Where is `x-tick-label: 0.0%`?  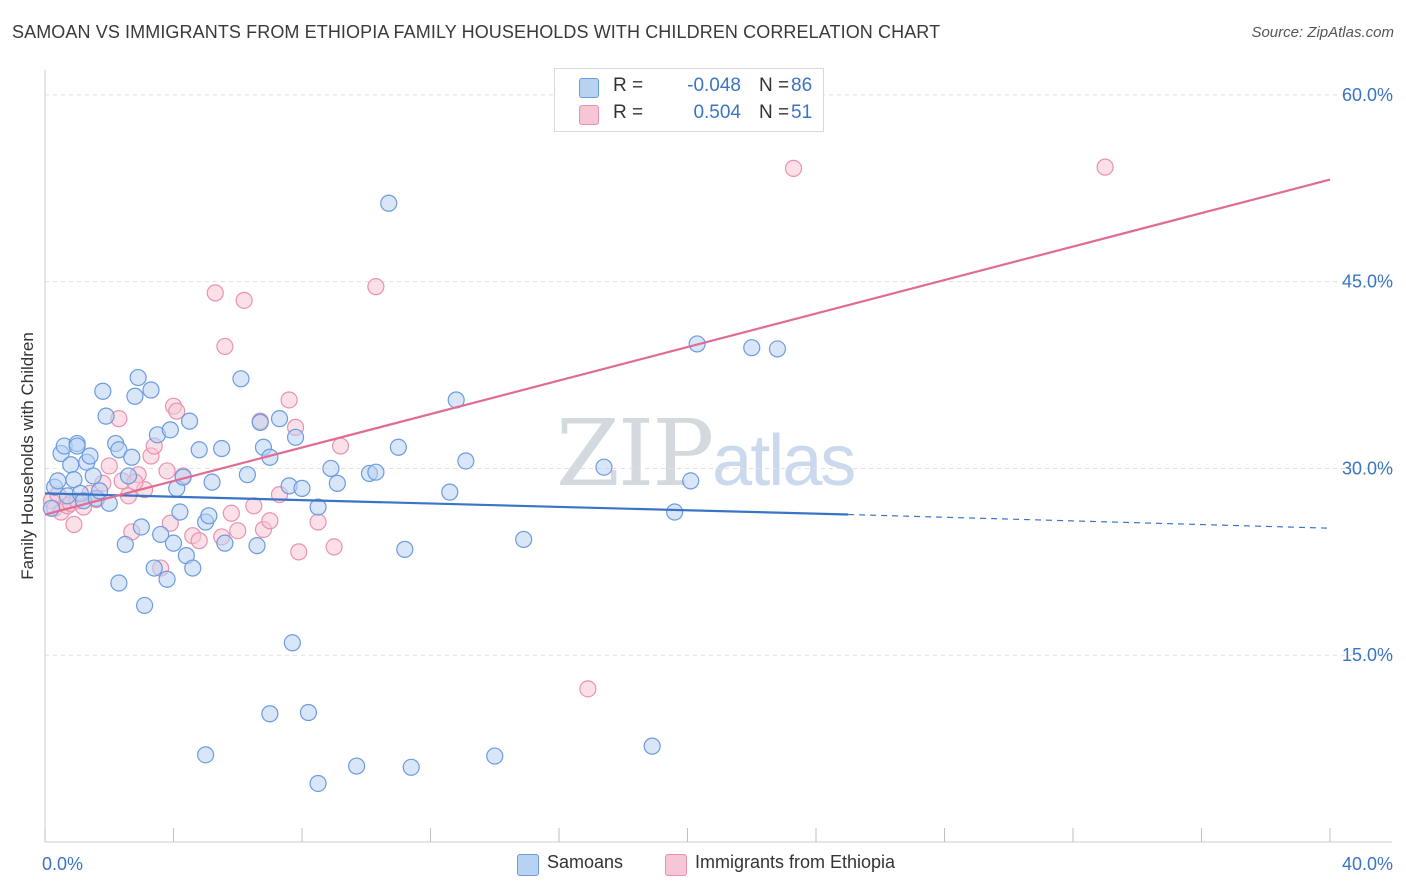 x-tick-label: 0.0% is located at coordinates (62, 864).